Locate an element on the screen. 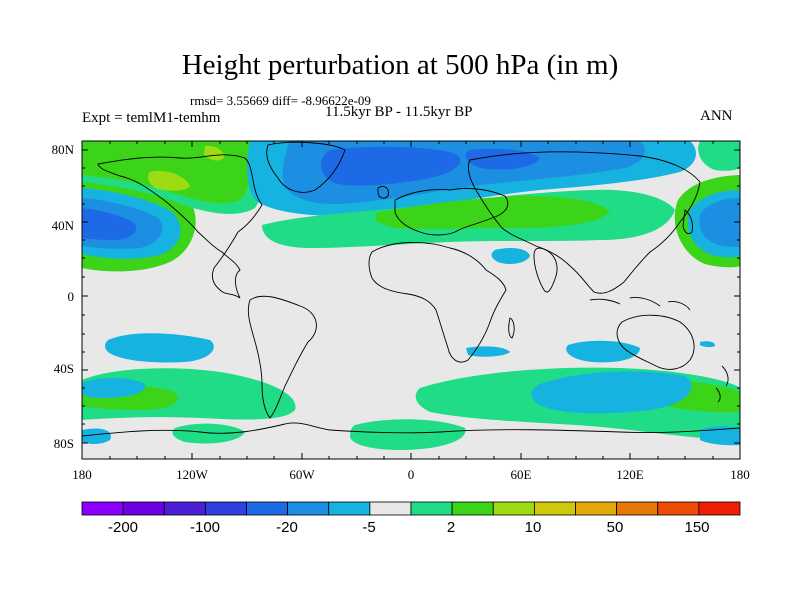  uk-coast is located at coordinates (383, 192).